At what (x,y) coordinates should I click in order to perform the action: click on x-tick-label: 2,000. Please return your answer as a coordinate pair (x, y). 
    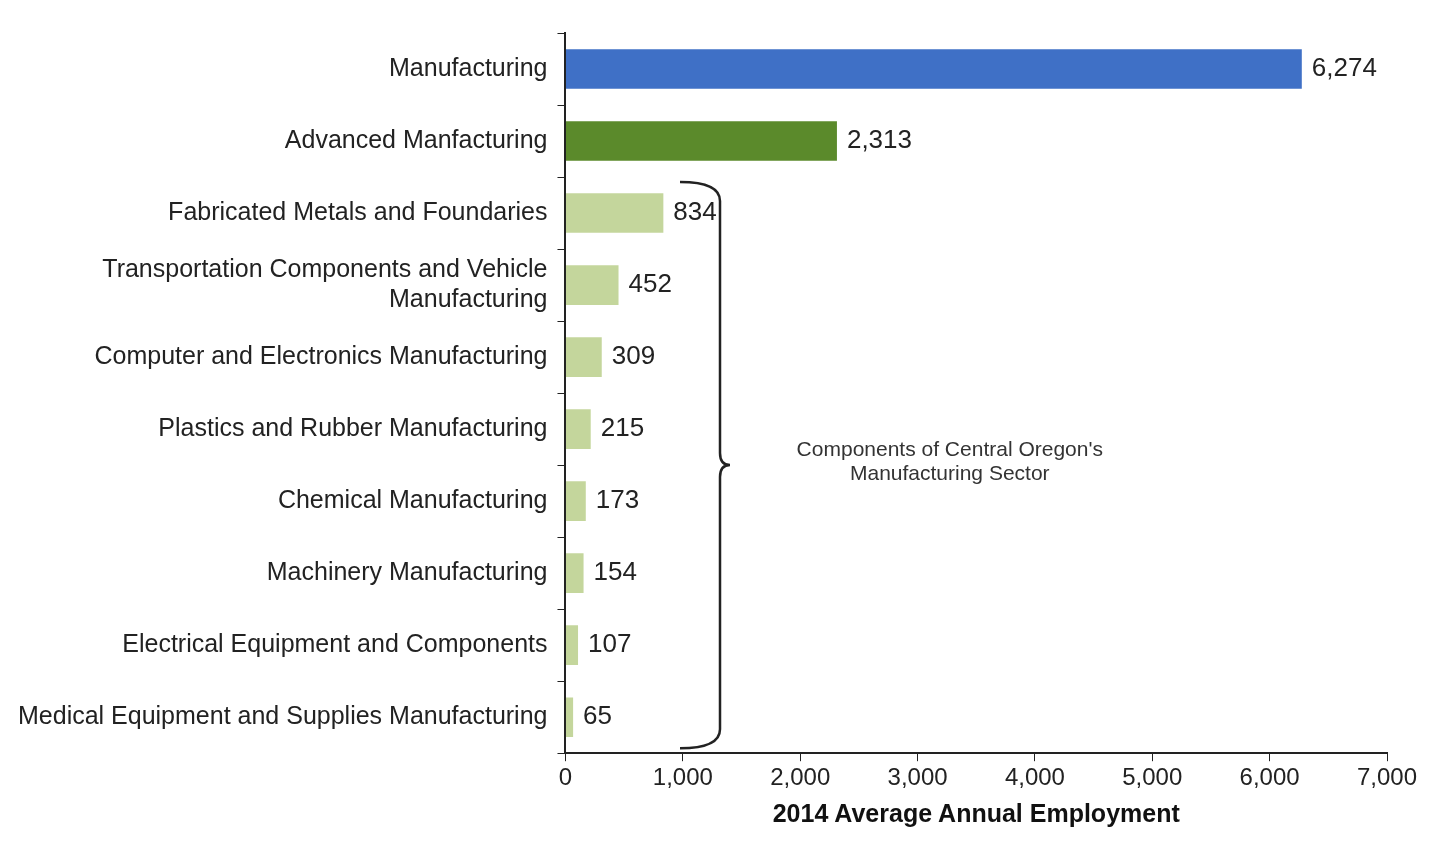
    Looking at the image, I should click on (800, 777).